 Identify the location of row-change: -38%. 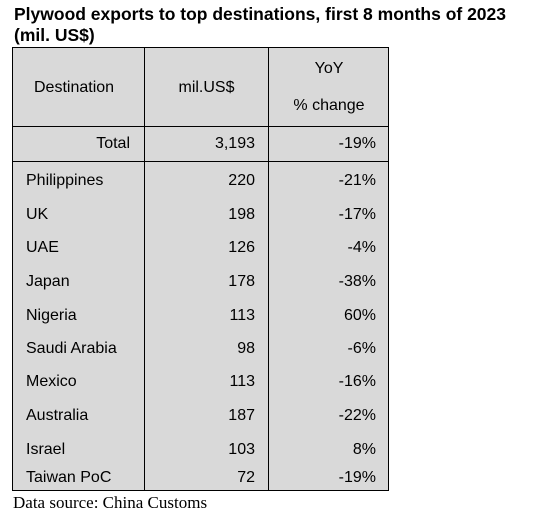
(357, 281).